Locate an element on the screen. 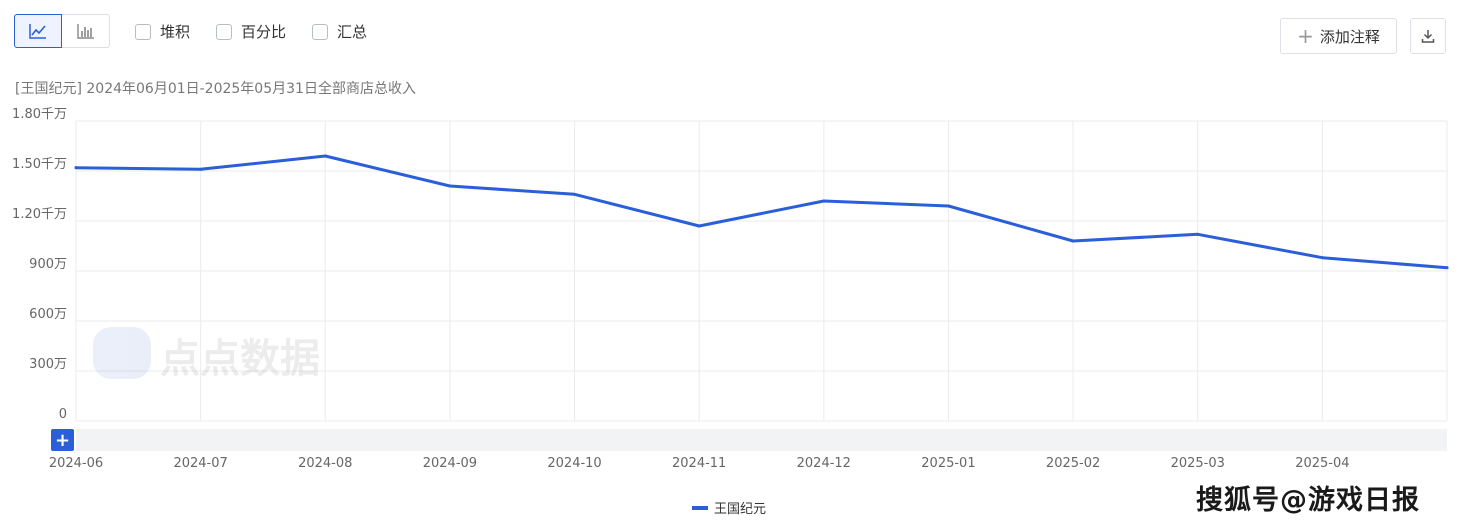 Image resolution: width=1462 pixels, height=529 pixels. stacked-label: 堆积 is located at coordinates (175, 32).